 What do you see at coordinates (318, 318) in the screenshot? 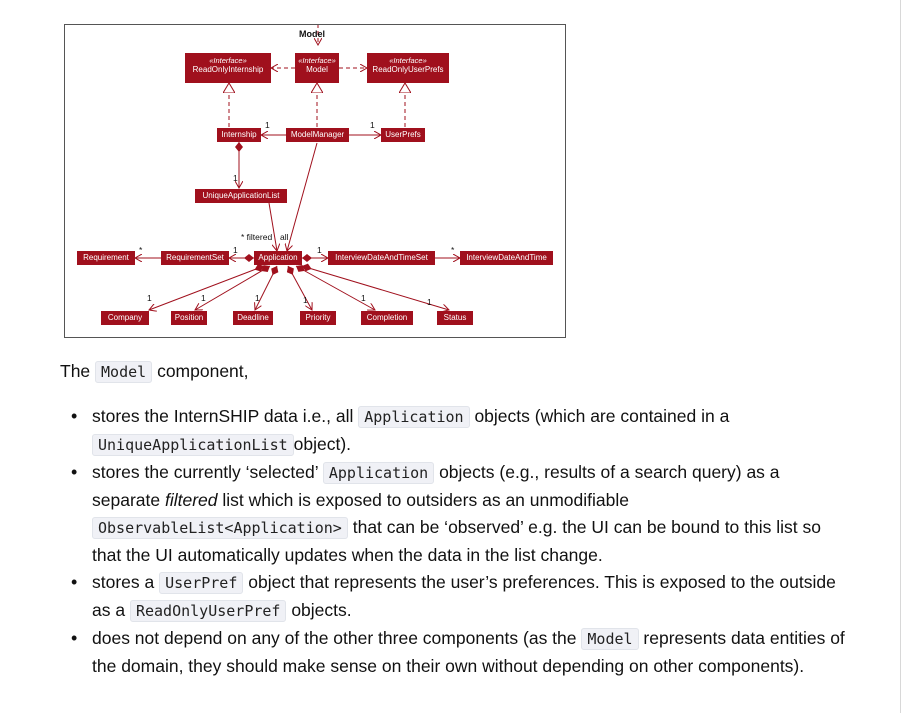
I see `priority-class: Priority` at bounding box center [318, 318].